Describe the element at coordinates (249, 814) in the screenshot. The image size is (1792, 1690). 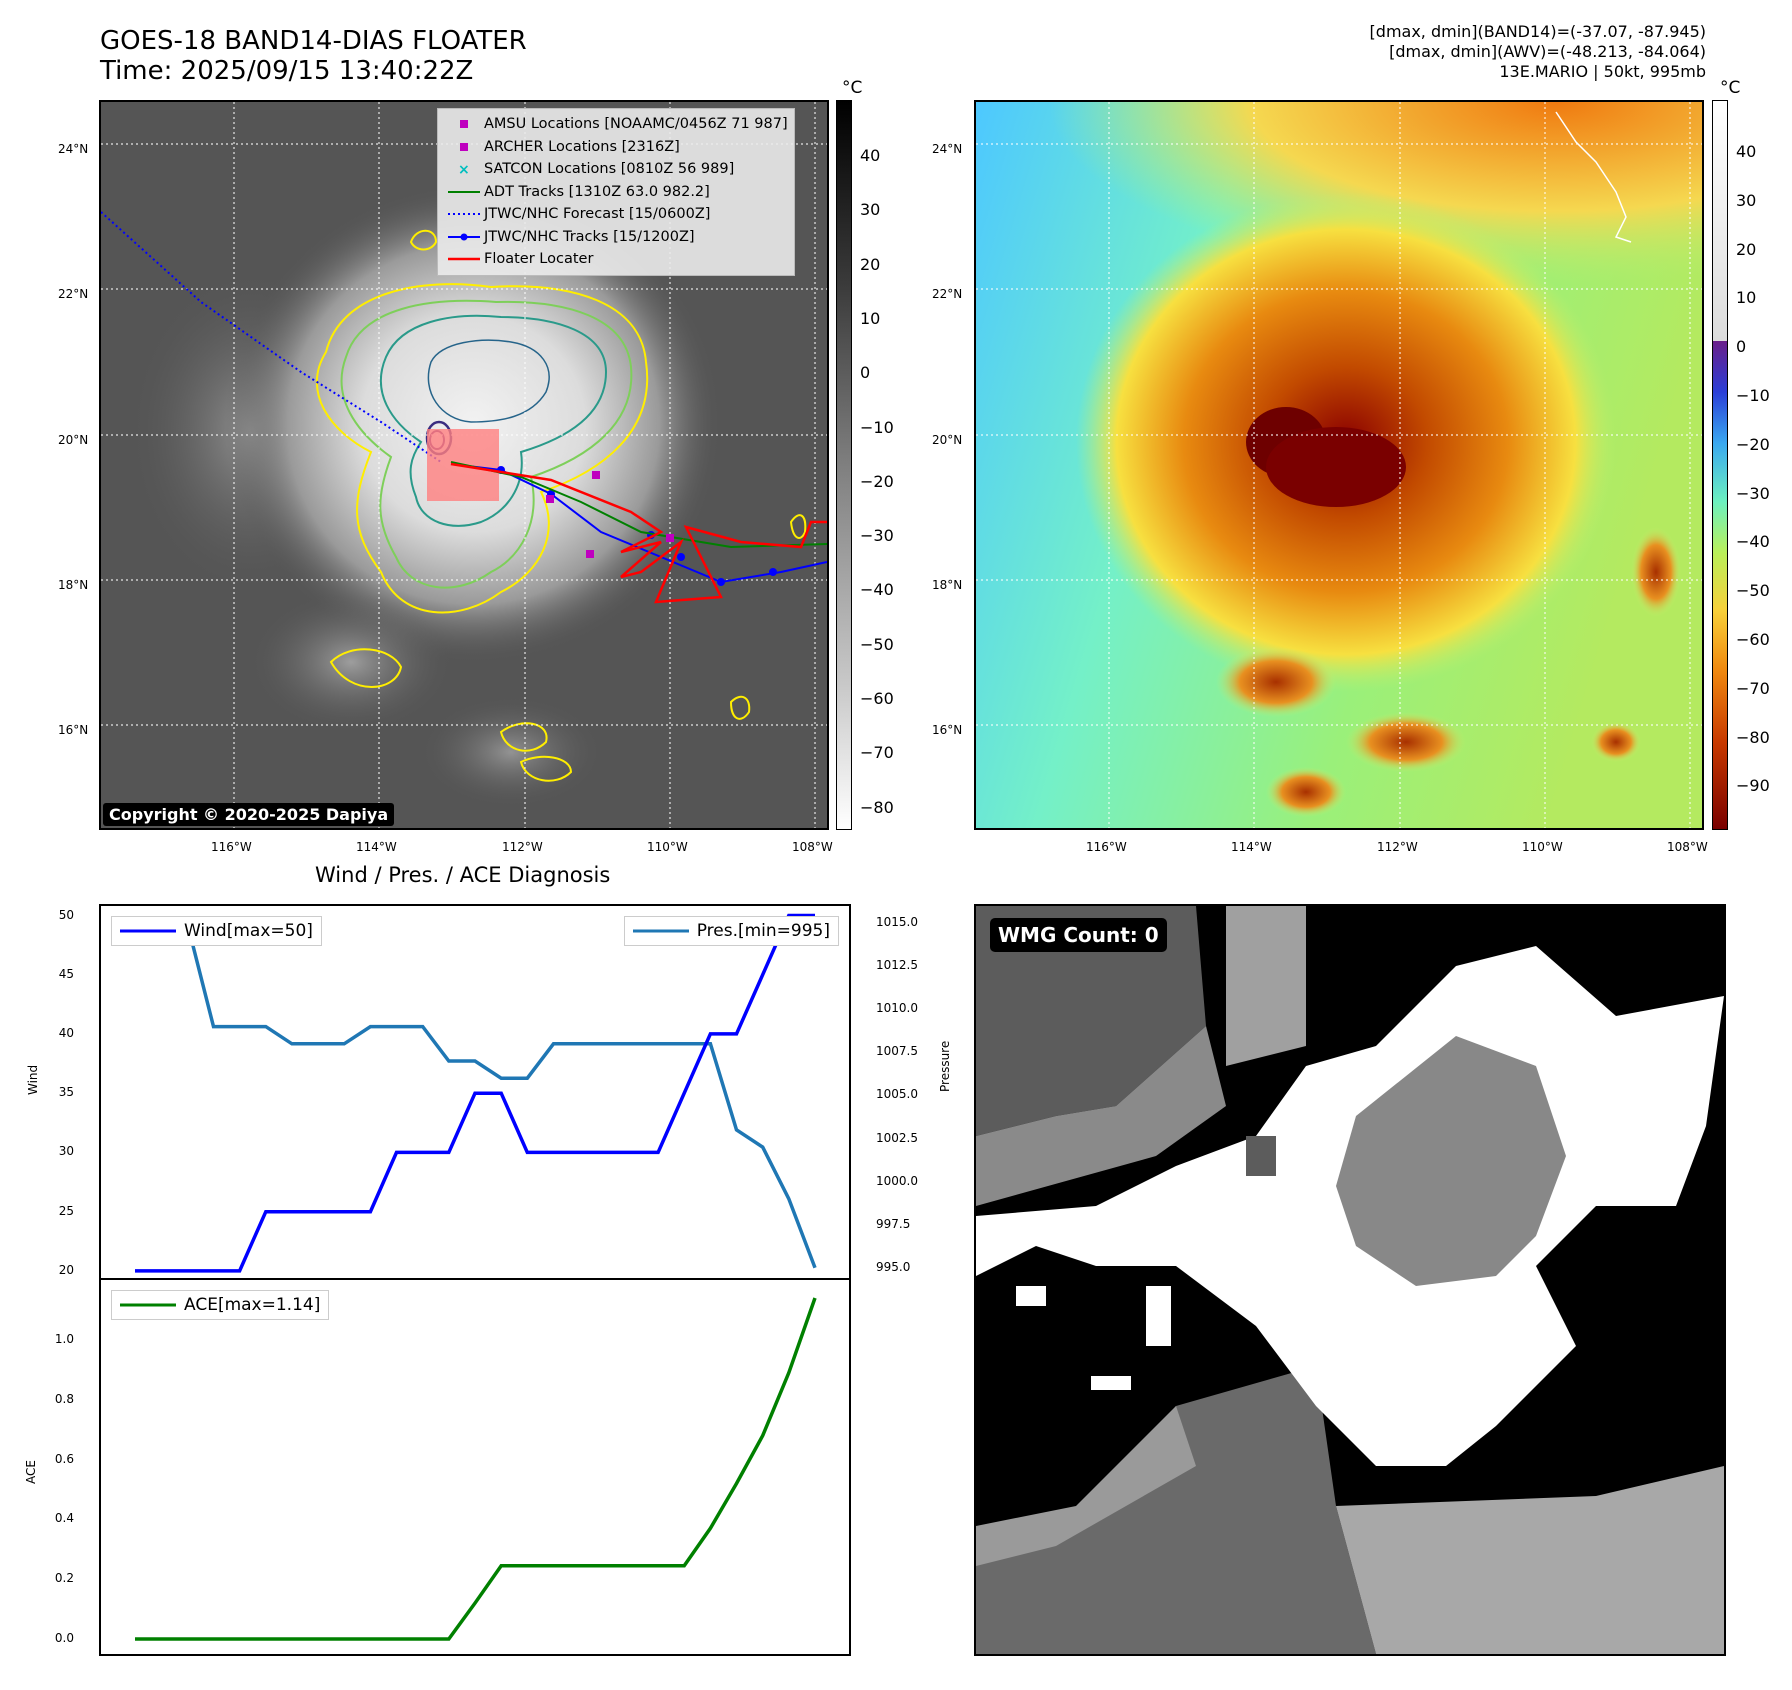
I see `copyright-label: Copyright © 2020-2025 Dapiya` at that location.